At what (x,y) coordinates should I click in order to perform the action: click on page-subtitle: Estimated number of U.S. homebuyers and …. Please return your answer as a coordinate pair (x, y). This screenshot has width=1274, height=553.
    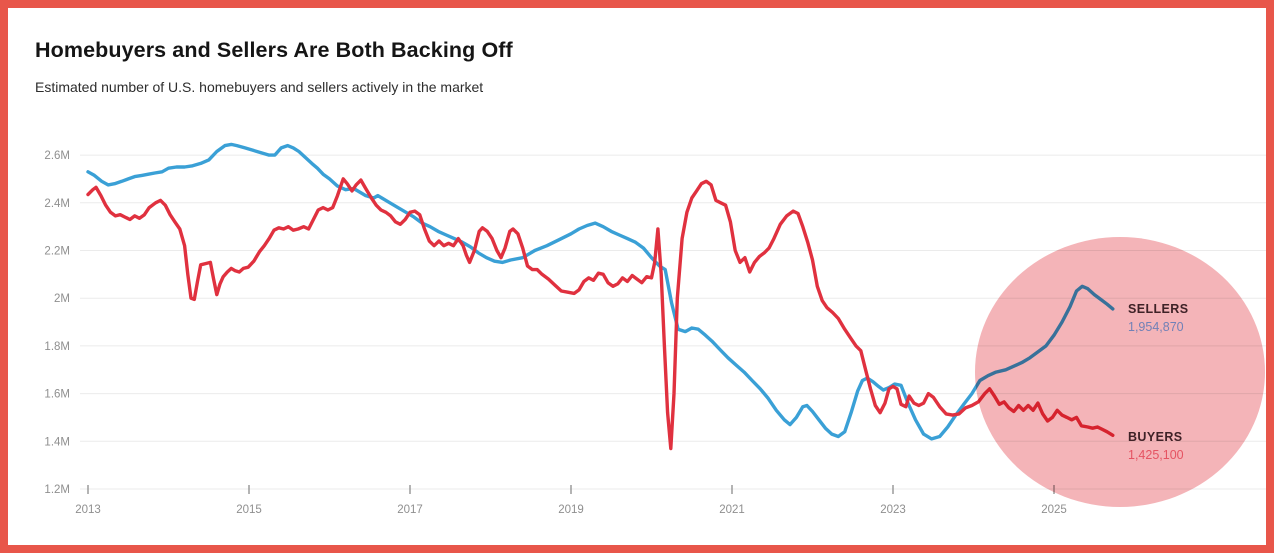
    Looking at the image, I should click on (259, 87).